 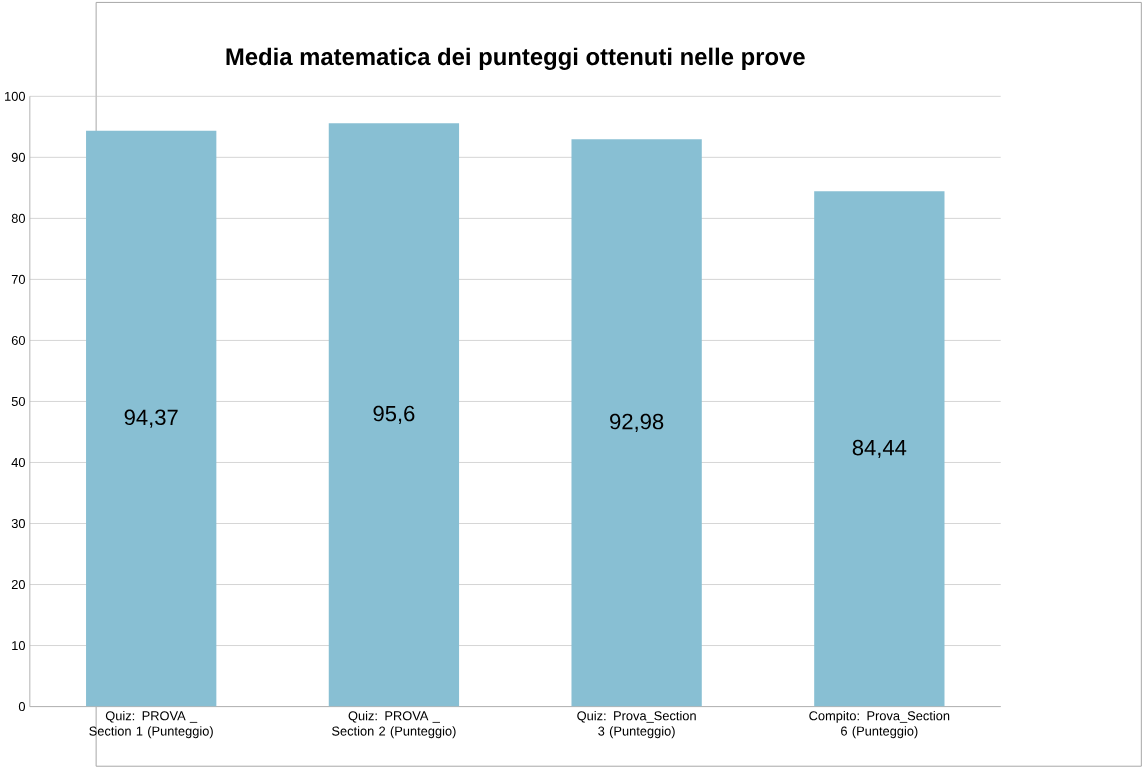 I want to click on data-label: 95,6, so click(x=394, y=414).